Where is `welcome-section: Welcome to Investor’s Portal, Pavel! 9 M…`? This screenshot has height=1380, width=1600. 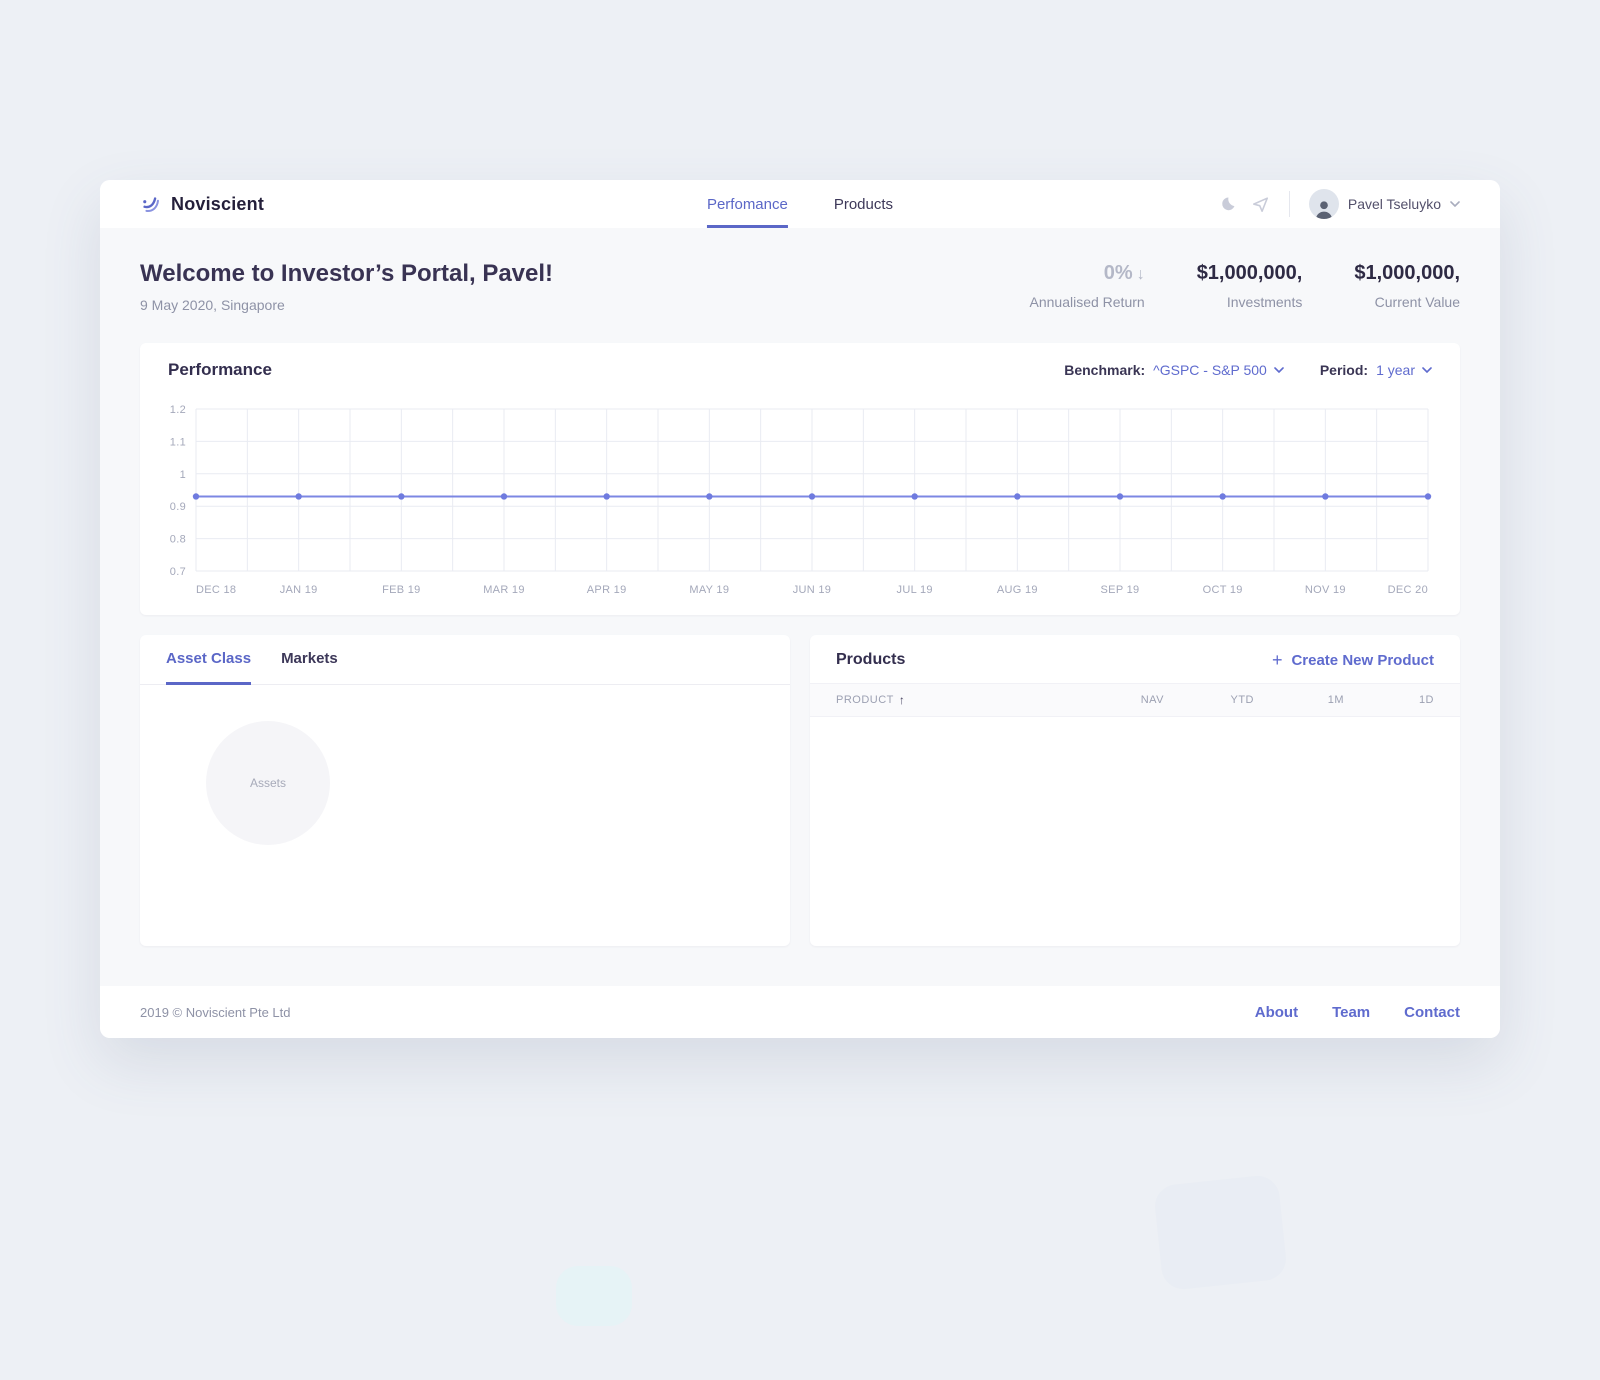 welcome-section: Welcome to Investor’s Portal, Pavel! 9 M… is located at coordinates (800, 283).